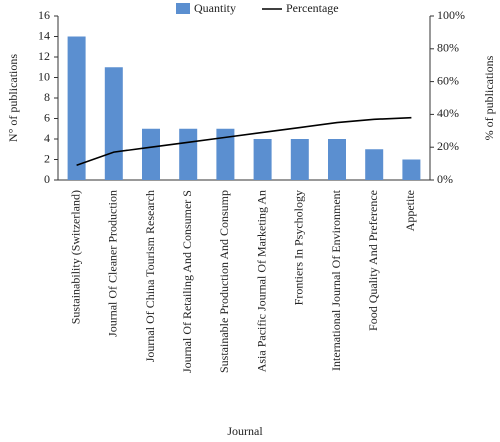 The height and width of the screenshot is (442, 500). What do you see at coordinates (183, 8) in the screenshot?
I see `legend-swatch` at bounding box center [183, 8].